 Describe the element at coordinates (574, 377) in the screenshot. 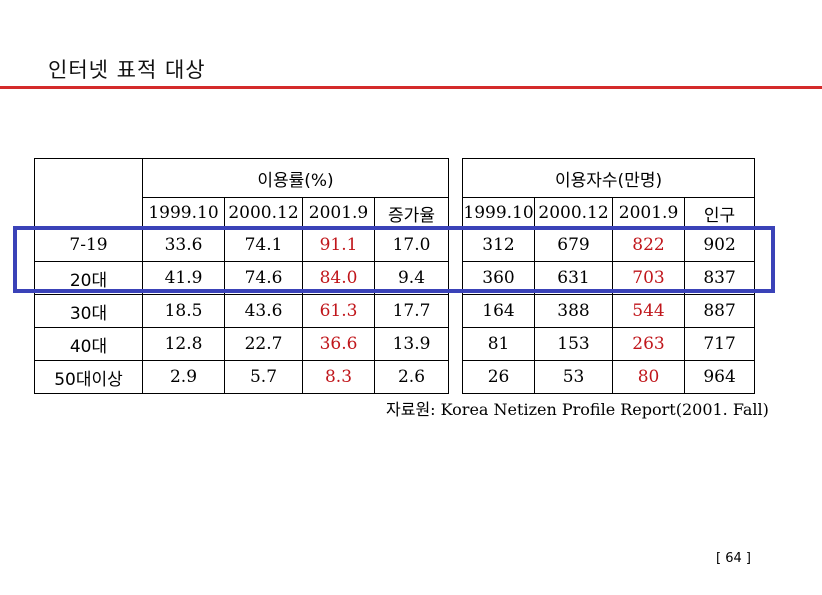

I see `cell: 53` at that location.